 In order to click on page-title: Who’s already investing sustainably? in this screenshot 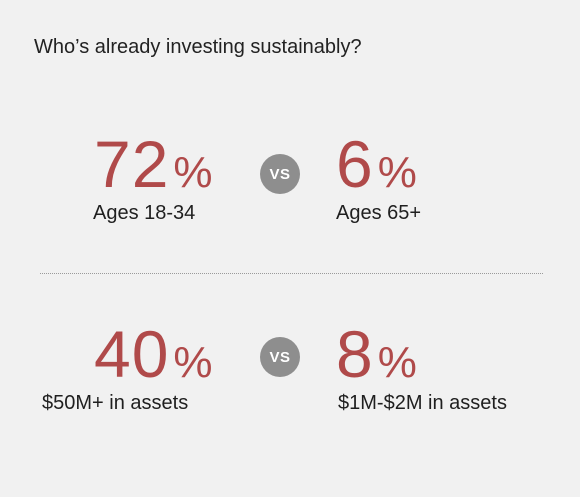, I will do `click(198, 47)`.